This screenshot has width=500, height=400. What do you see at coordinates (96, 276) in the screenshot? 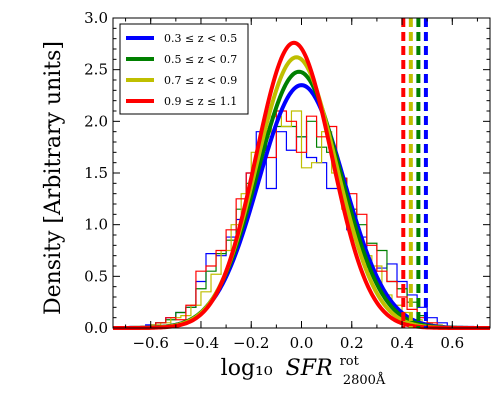
I see `y-tick-label: 0.5` at bounding box center [96, 276].